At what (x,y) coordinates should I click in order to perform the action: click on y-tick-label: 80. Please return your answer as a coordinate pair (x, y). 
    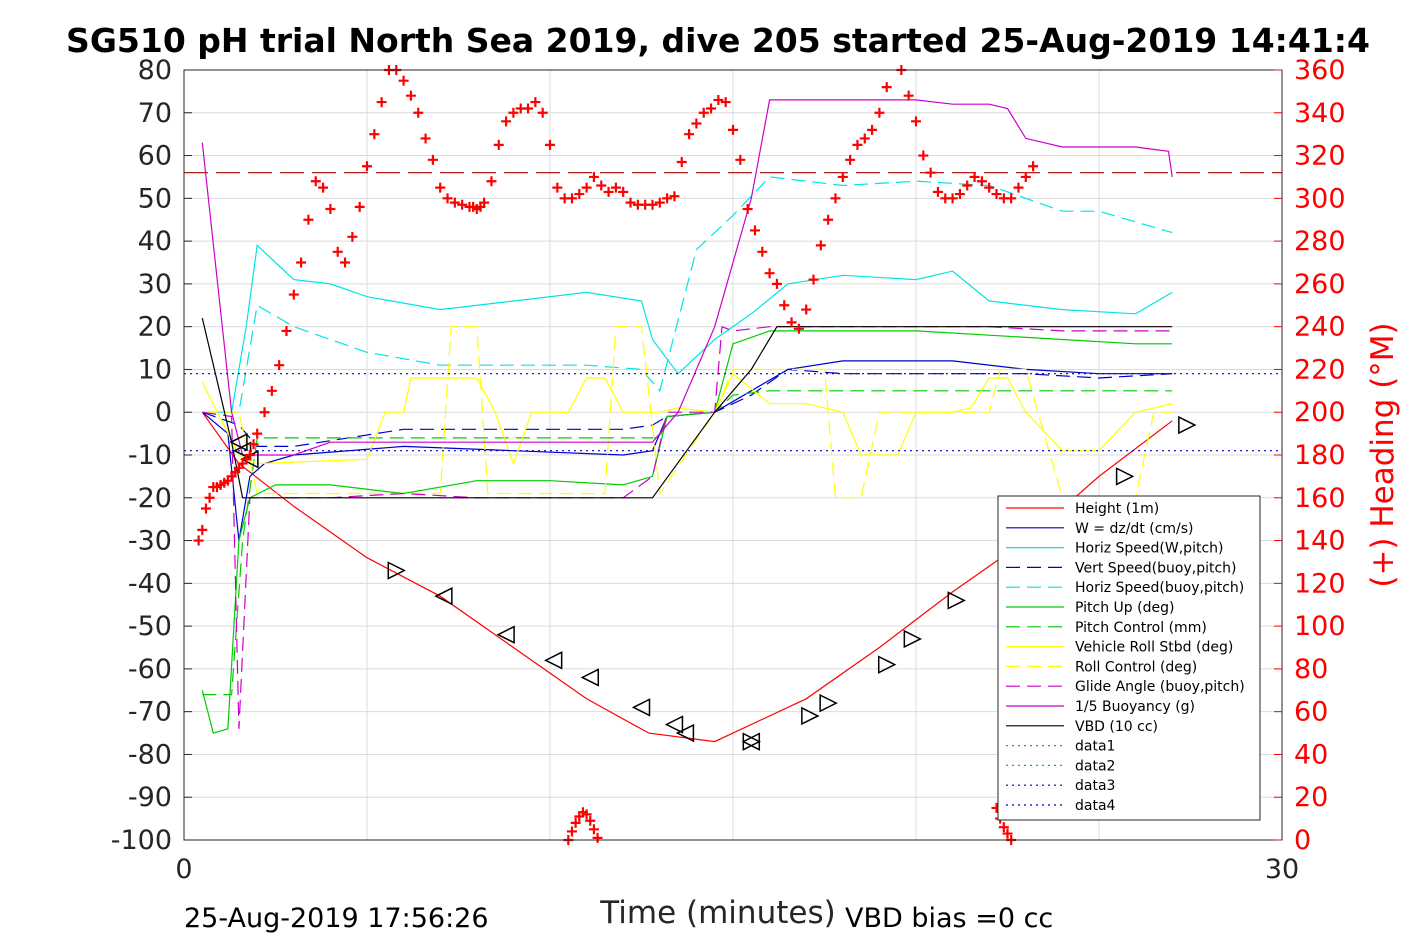
    Looking at the image, I should click on (155, 70).